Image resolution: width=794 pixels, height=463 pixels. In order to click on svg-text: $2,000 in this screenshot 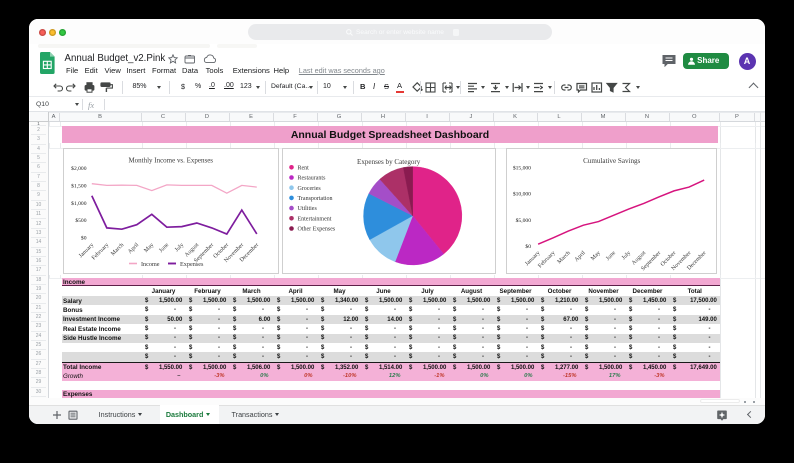, I will do `click(79, 168)`.